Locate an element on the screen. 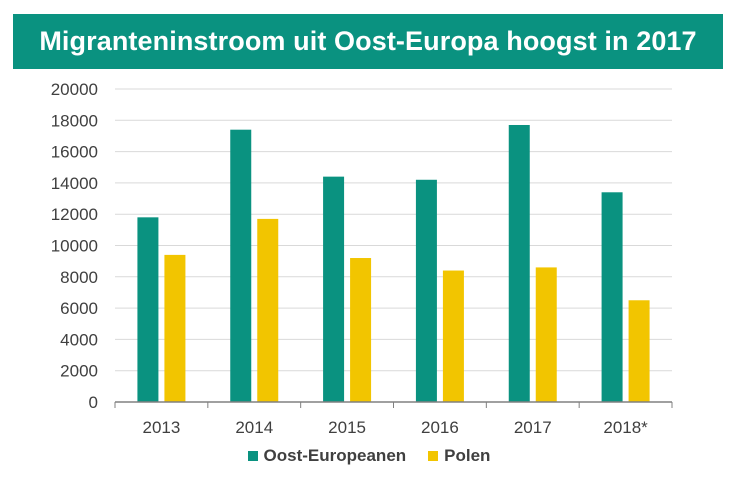  x-tick-label: 2015 is located at coordinates (347, 427).